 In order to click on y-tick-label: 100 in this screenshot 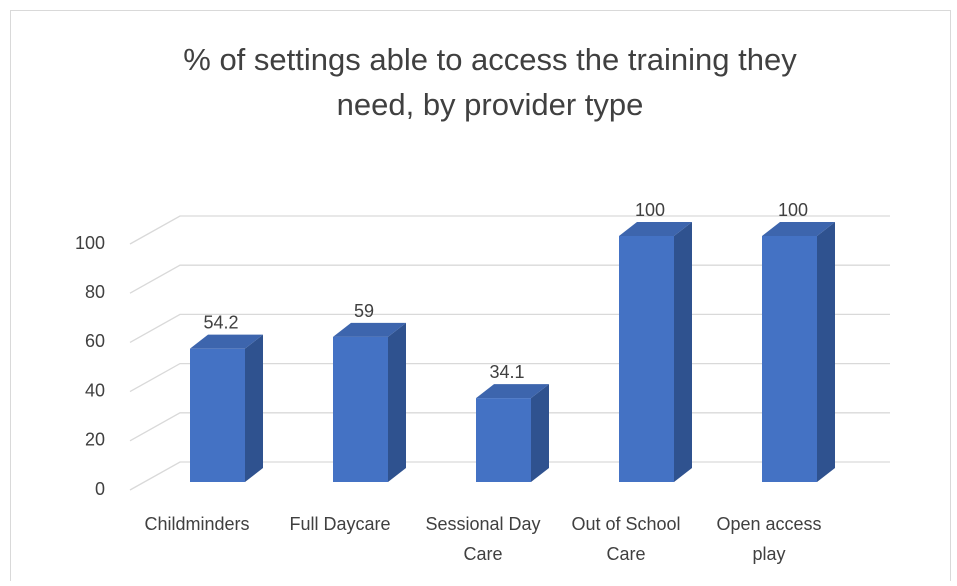, I will do `click(90, 243)`.